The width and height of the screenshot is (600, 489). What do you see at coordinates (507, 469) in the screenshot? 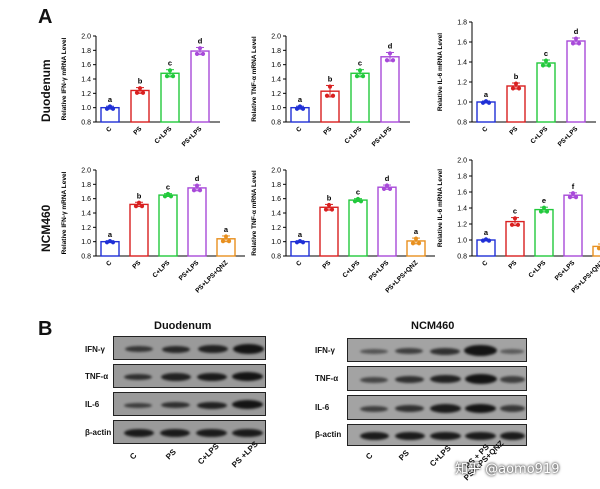
I see `watermark: 知乎 @aomo919` at bounding box center [507, 469].